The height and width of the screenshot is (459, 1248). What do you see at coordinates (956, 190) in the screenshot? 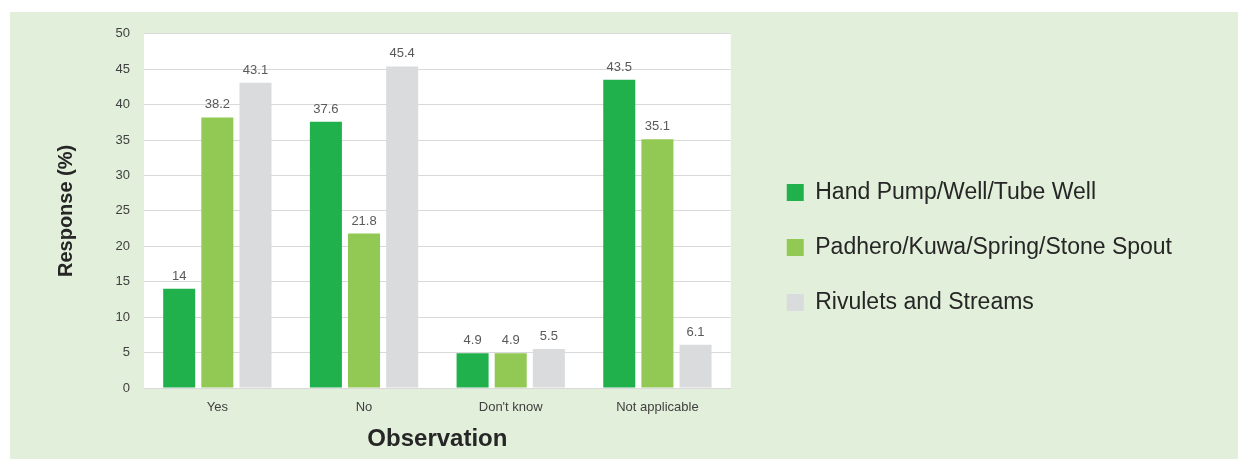
I see `legend-label: Hand Pump/Well/Tube Well` at bounding box center [956, 190].